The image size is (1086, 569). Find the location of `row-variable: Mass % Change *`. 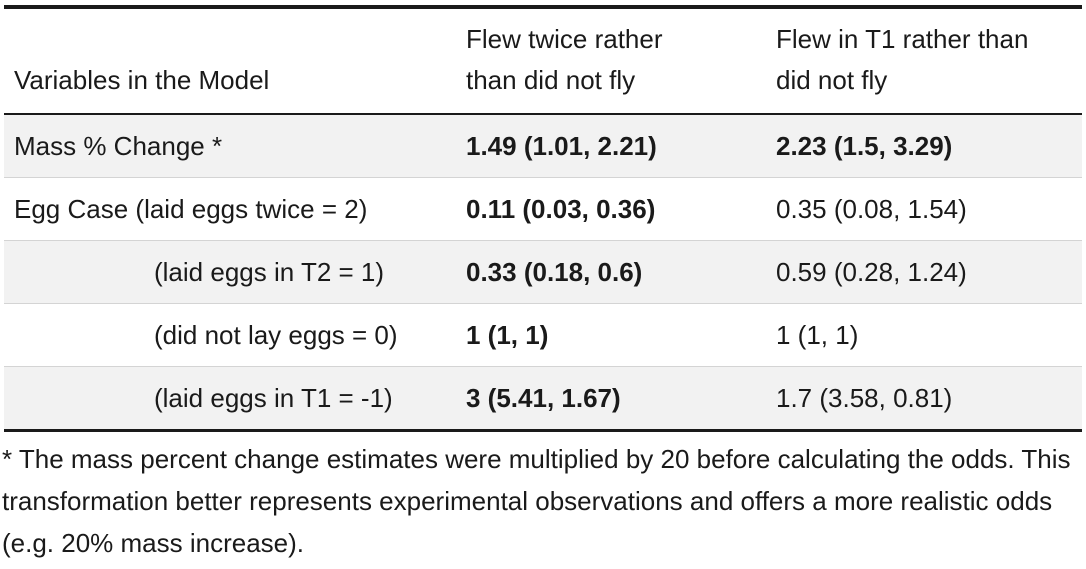

row-variable: Mass % Change * is located at coordinates (230, 146).